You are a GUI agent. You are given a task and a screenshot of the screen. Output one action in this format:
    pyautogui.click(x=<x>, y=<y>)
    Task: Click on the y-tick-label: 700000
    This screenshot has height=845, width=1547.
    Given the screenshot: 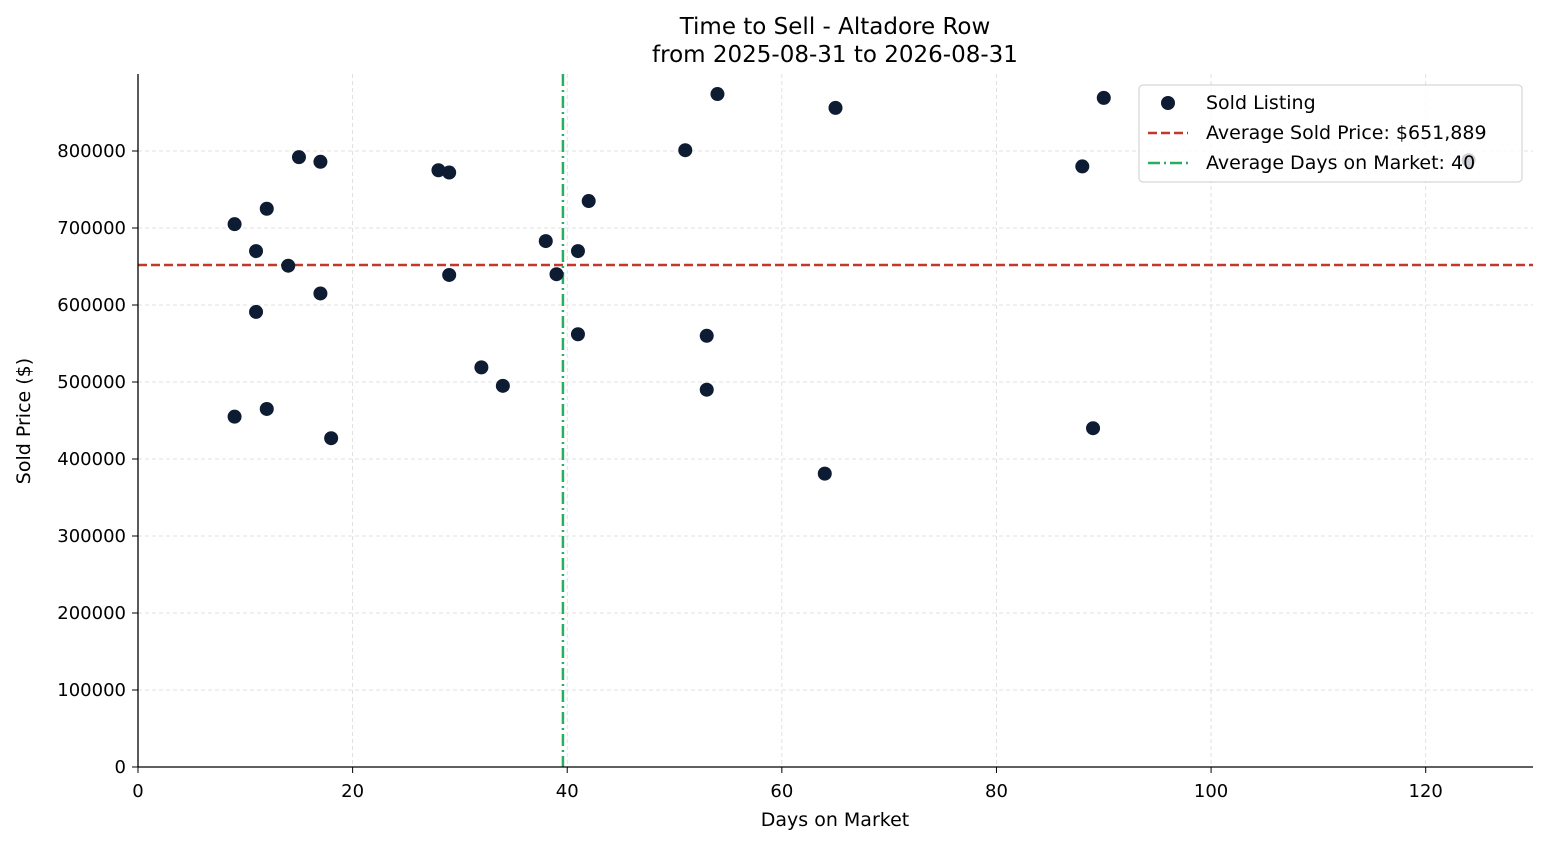 What is the action you would take?
    pyautogui.click(x=91, y=228)
    